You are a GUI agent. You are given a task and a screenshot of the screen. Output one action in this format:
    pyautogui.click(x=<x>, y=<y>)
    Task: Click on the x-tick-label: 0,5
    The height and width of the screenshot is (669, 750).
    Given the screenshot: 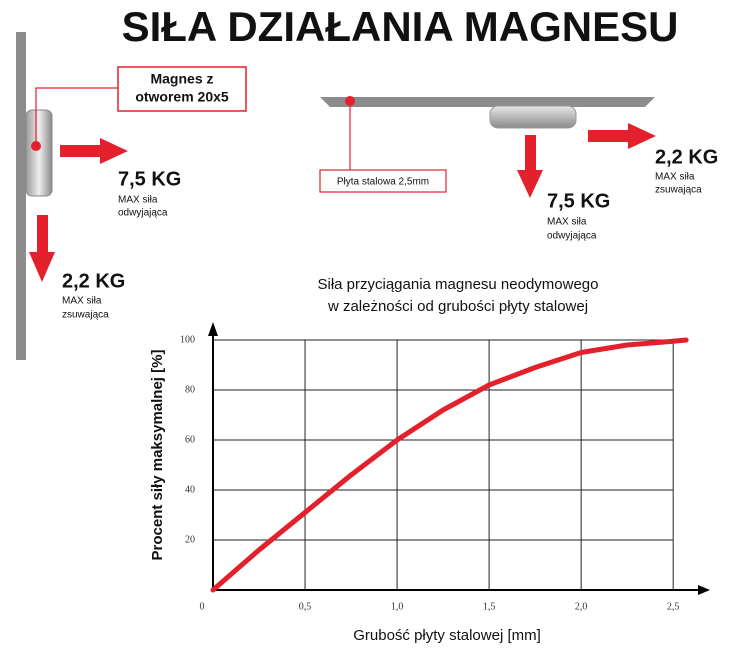 What is the action you would take?
    pyautogui.click(x=305, y=606)
    